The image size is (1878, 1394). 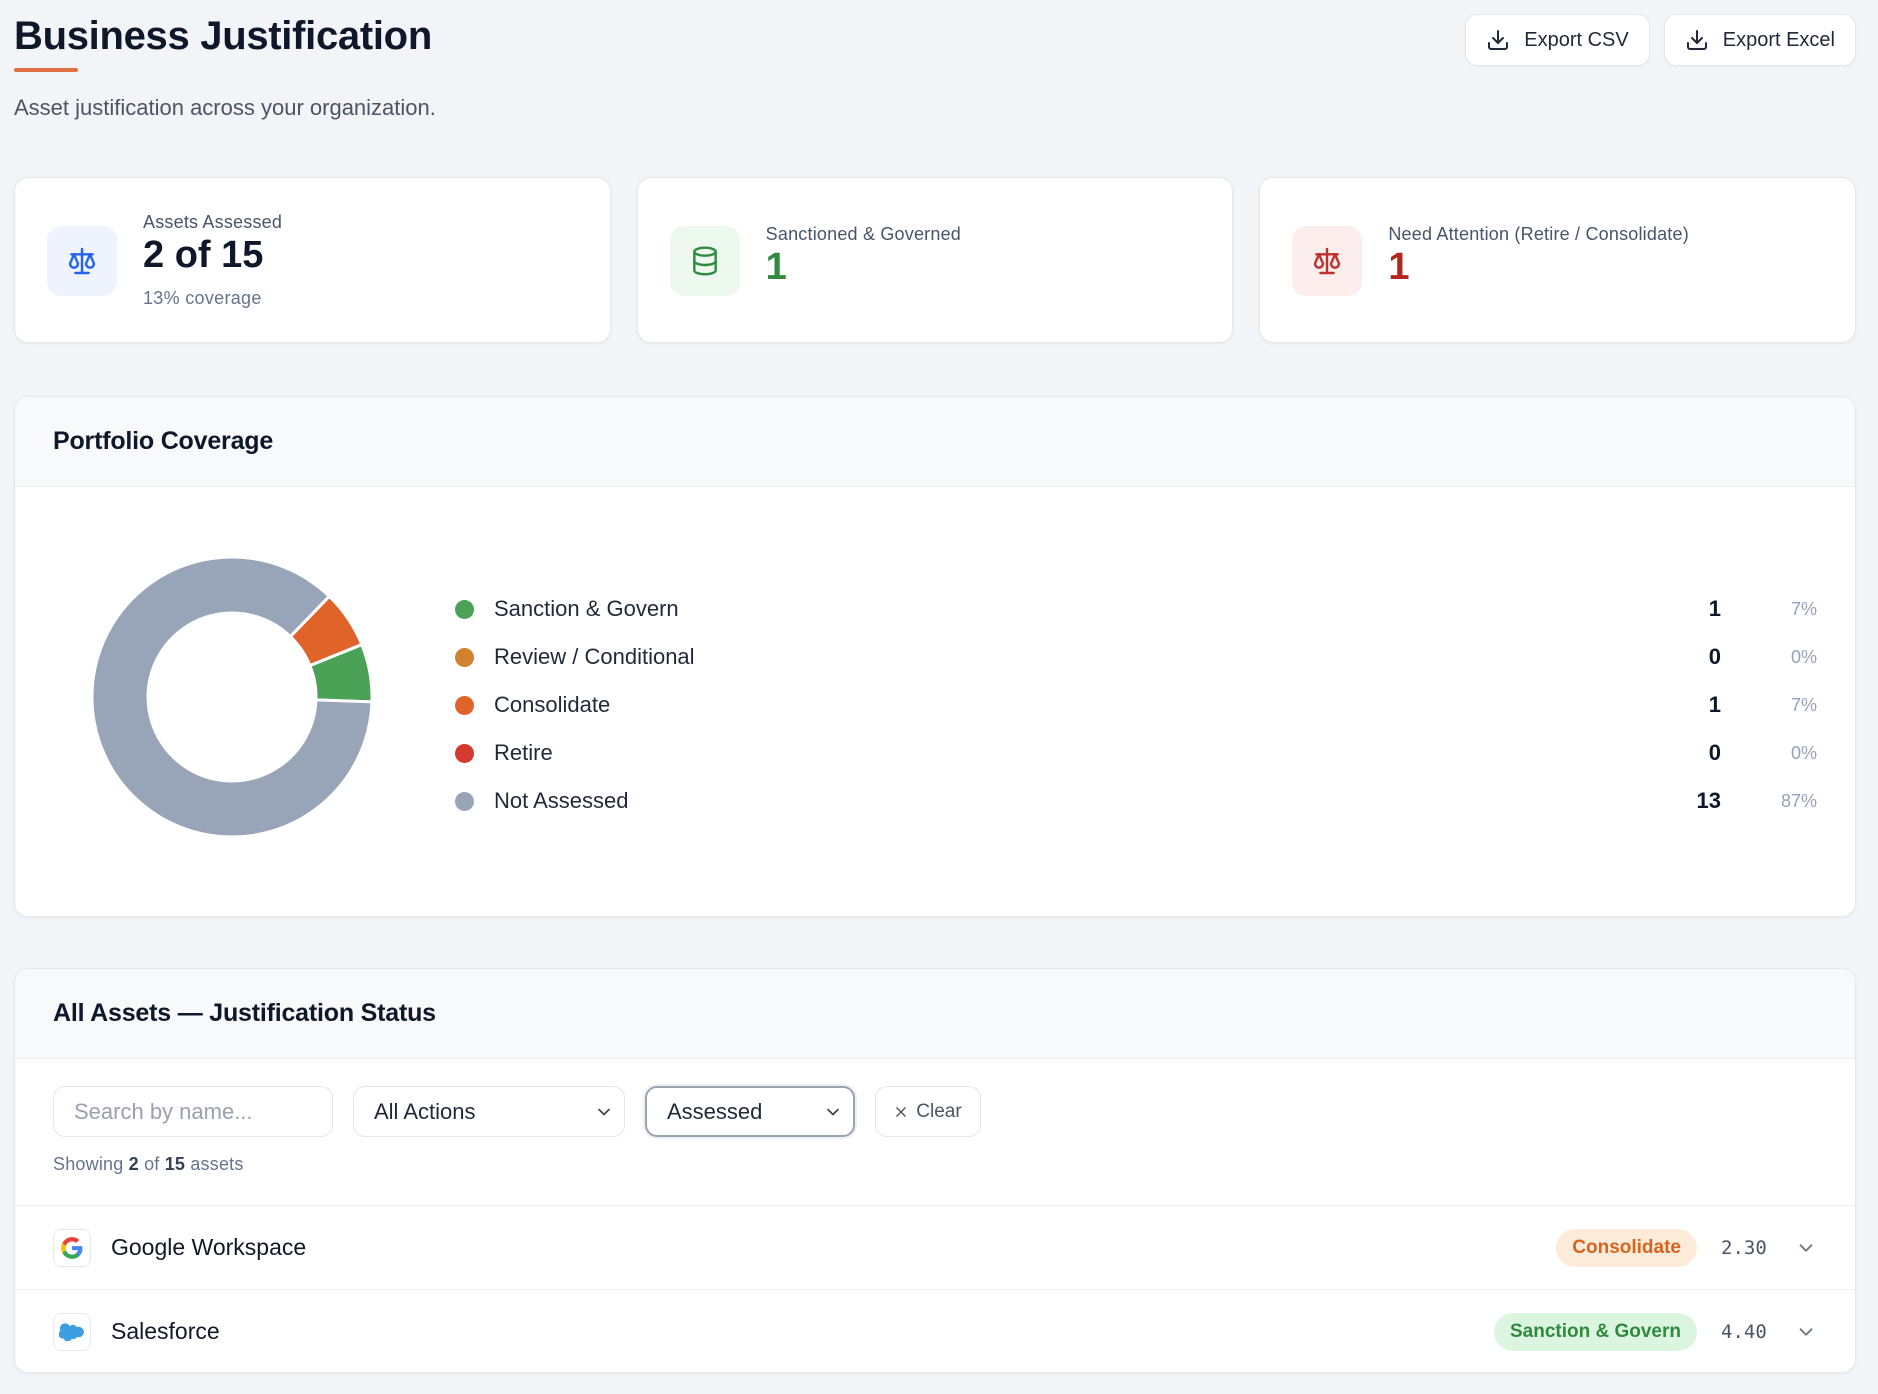 I want to click on asset-meta: Sanction & Govern 4.40, so click(x=1655, y=1331).